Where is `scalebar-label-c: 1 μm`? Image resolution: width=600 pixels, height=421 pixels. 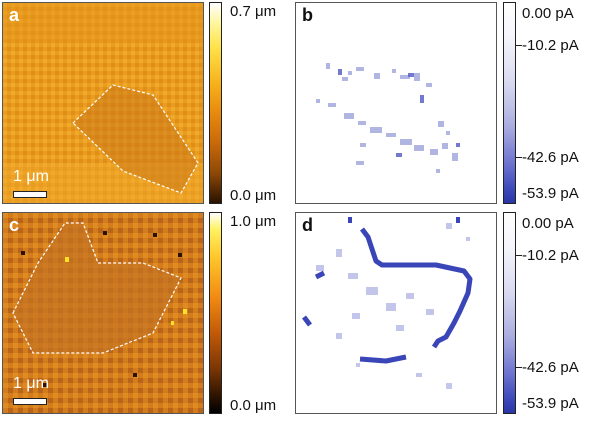
scalebar-label-c: 1 μm is located at coordinates (31, 383).